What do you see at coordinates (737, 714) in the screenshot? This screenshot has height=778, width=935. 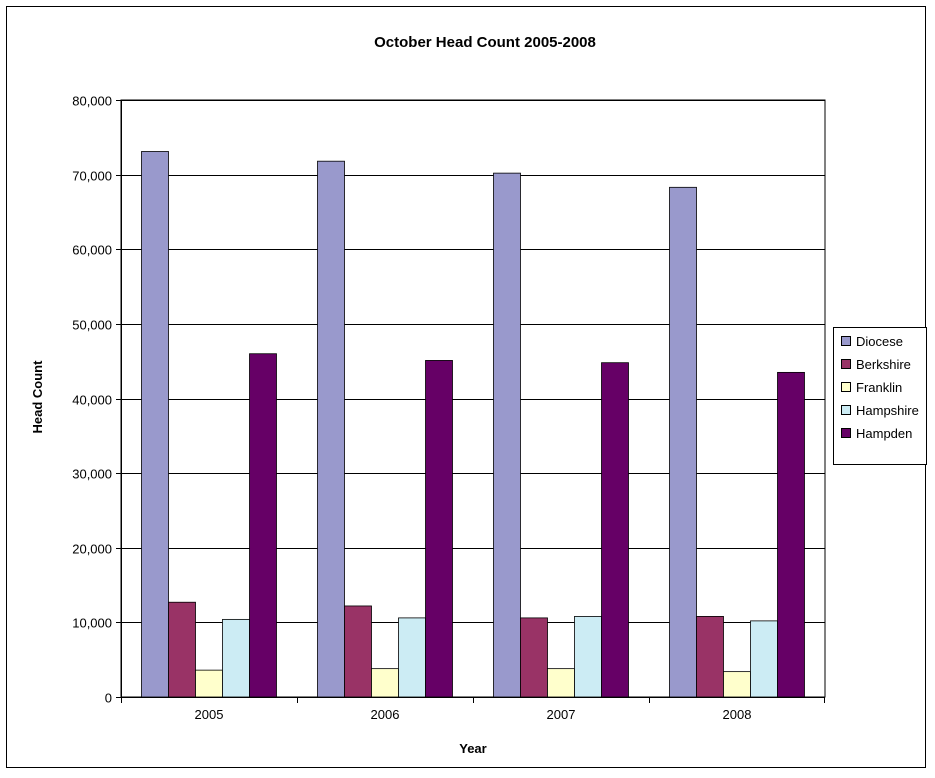 I see `x-tick-label: 2008` at bounding box center [737, 714].